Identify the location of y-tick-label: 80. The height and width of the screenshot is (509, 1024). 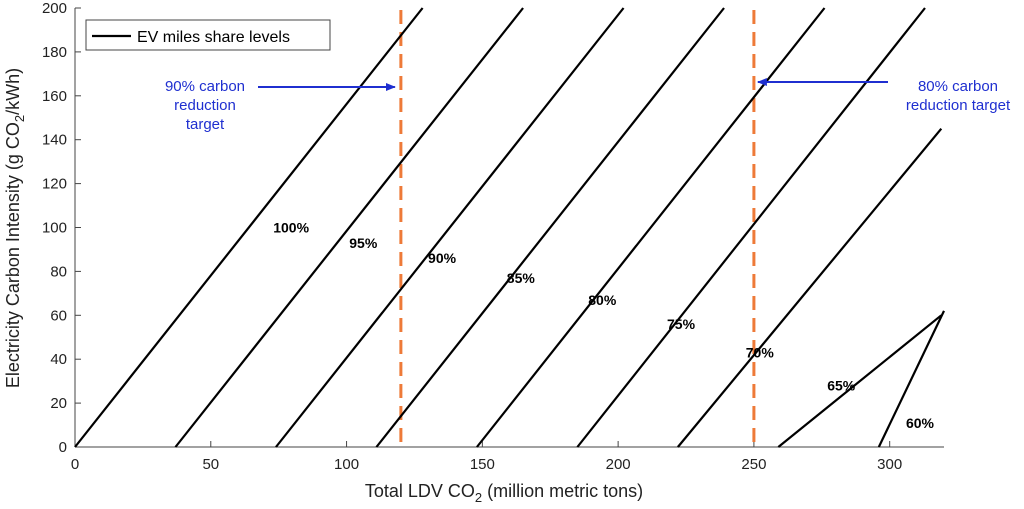
(58, 271).